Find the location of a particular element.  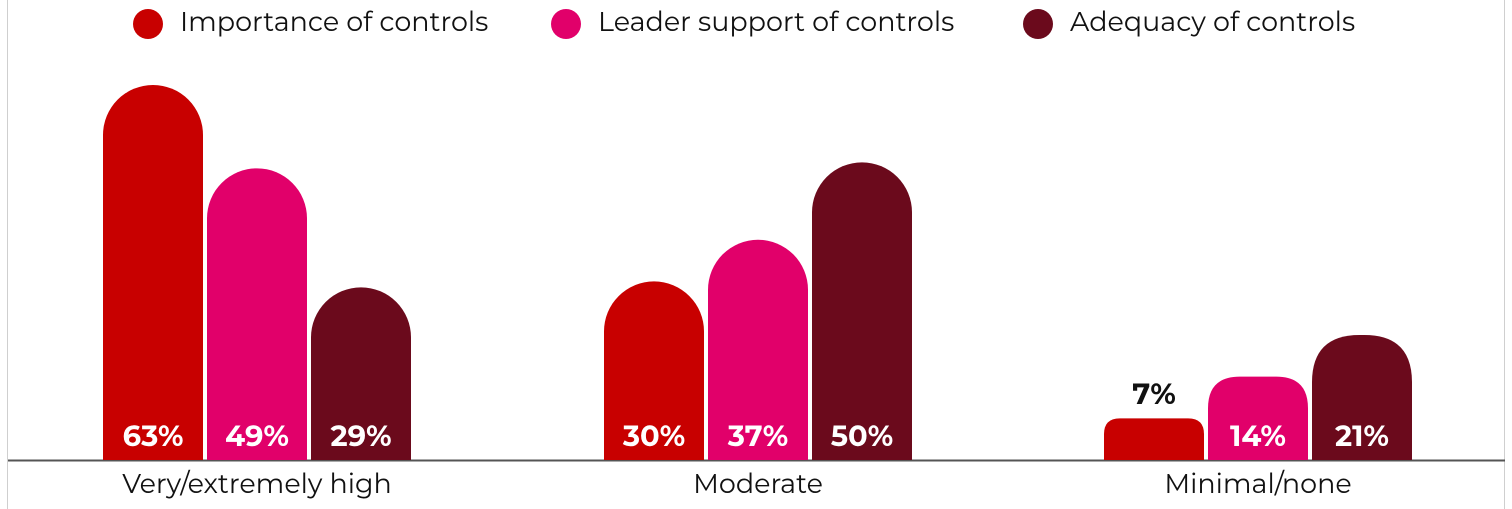

value-label: 37% is located at coordinates (757, 436).